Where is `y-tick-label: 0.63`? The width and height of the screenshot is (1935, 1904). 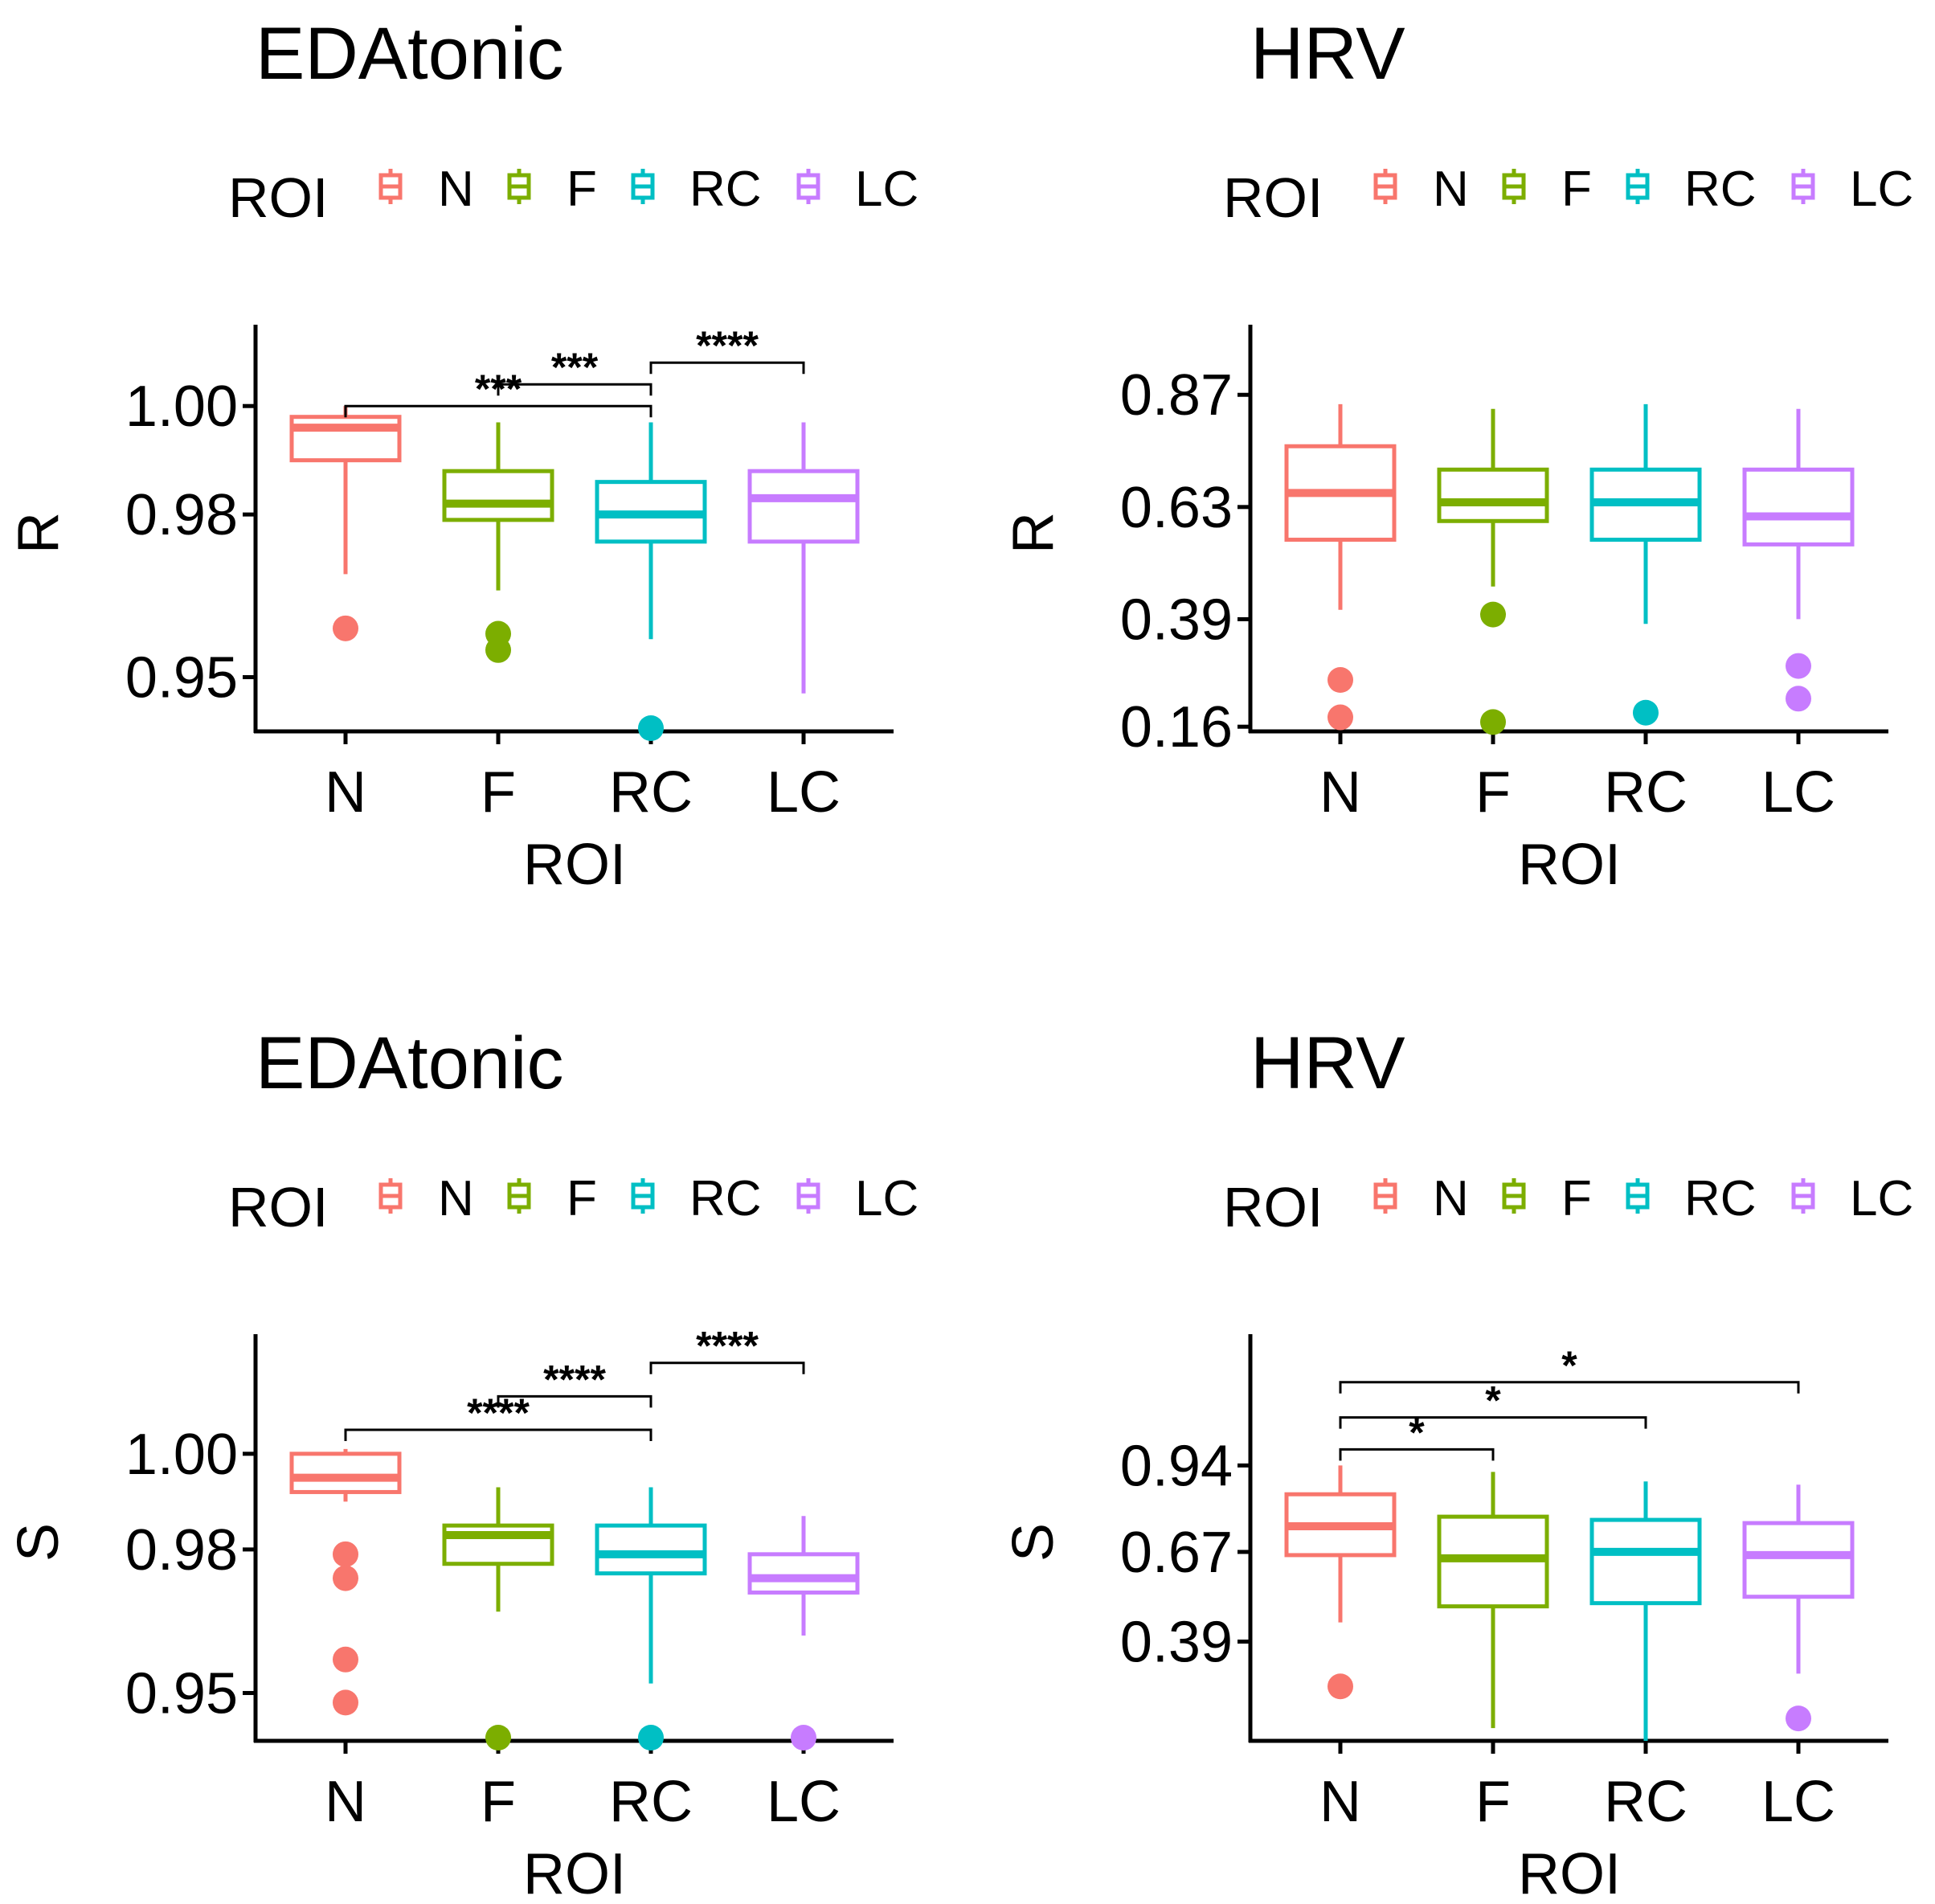
y-tick-label: 0.63 is located at coordinates (1176, 508).